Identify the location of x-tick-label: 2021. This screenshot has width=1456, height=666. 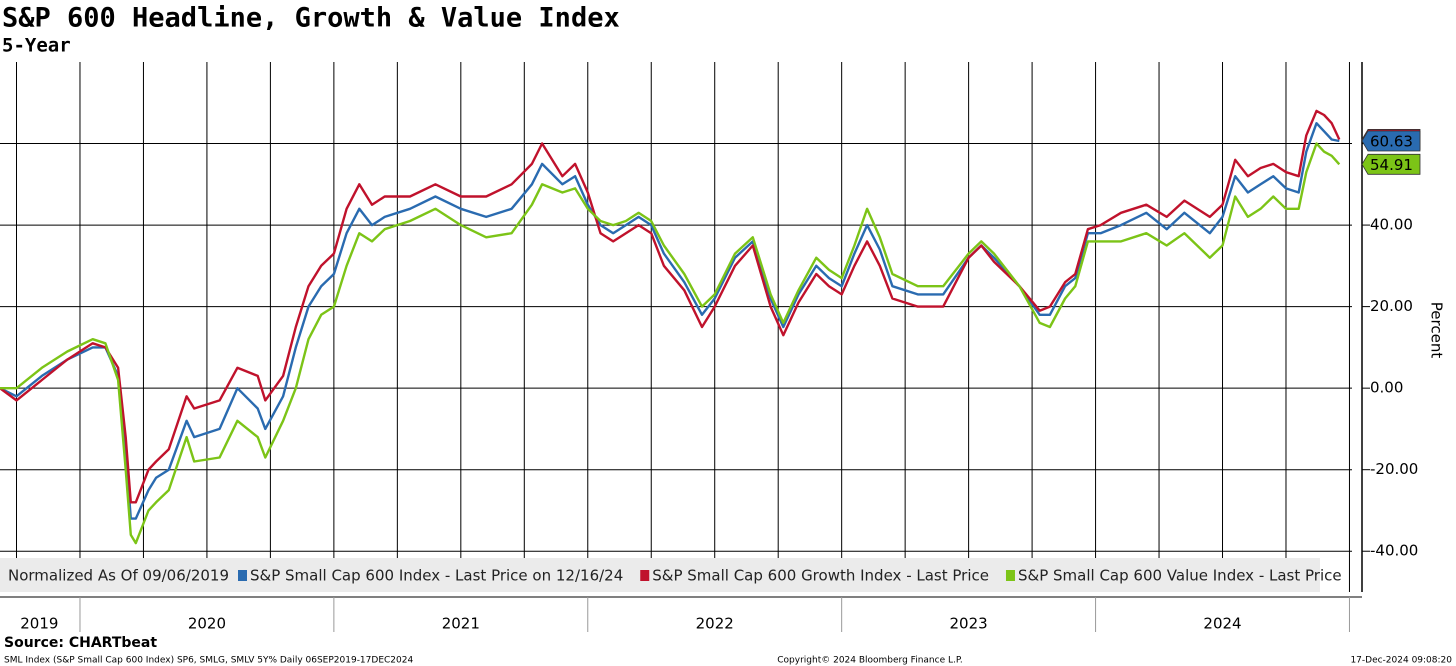
(461, 624).